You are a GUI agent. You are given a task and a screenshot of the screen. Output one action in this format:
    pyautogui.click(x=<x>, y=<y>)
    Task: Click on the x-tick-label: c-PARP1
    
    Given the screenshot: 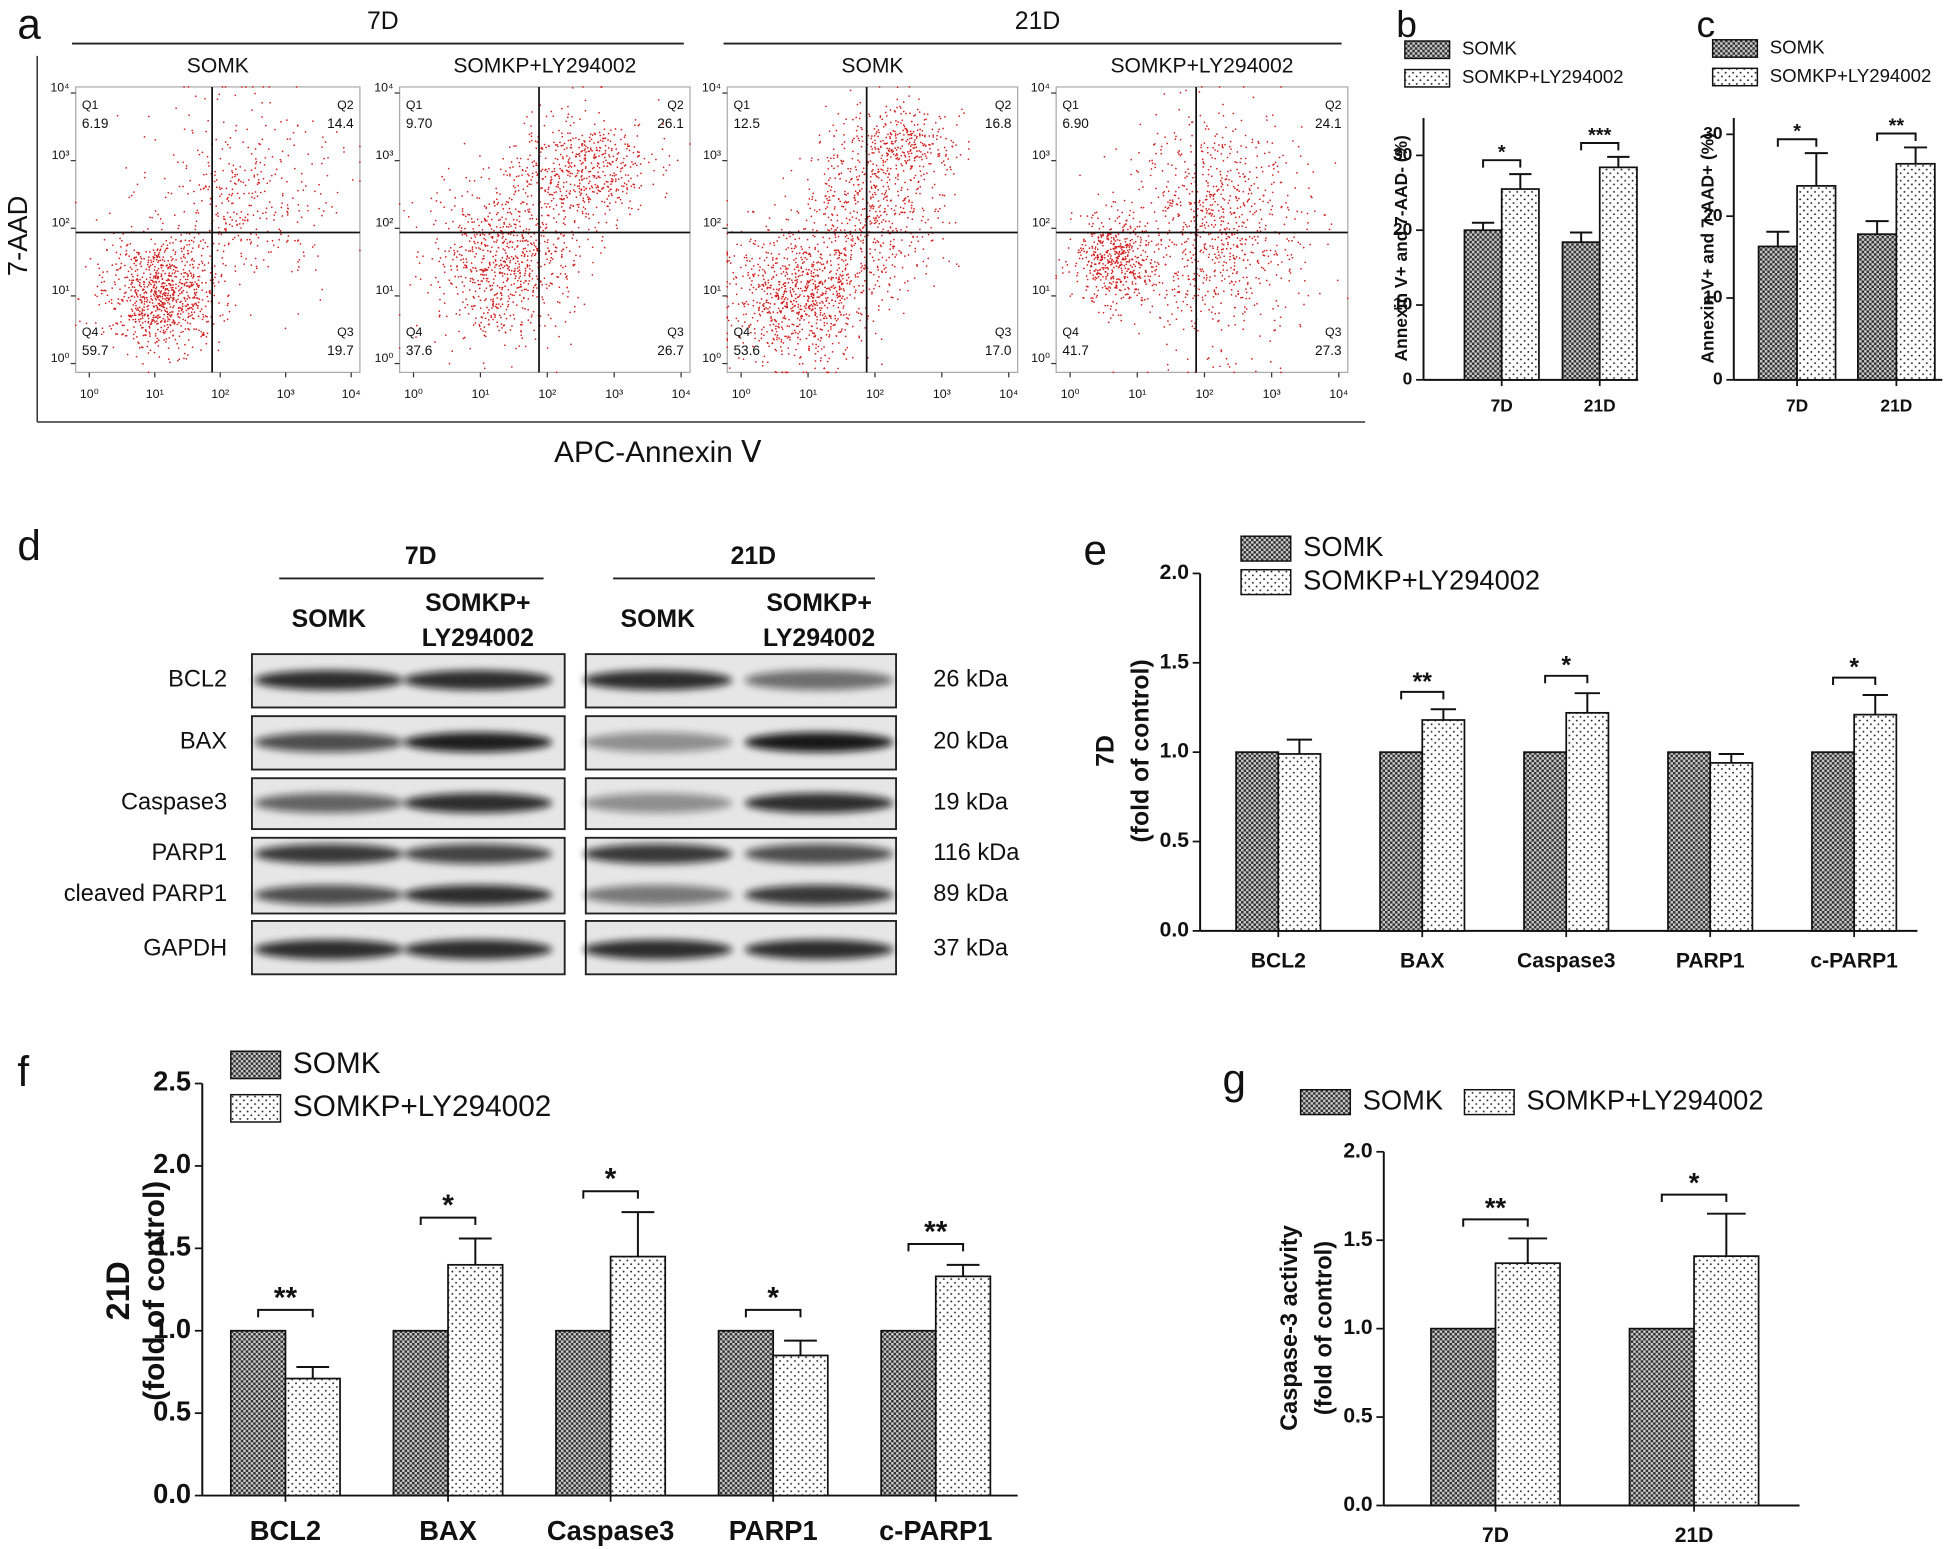 What is the action you would take?
    pyautogui.click(x=1854, y=960)
    